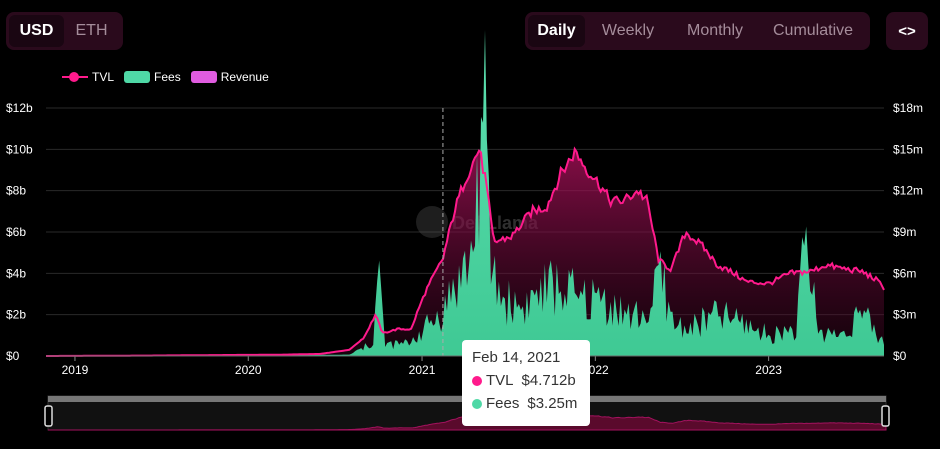 The height and width of the screenshot is (449, 940). I want to click on y-left-tick-label: $4b, so click(16, 273).